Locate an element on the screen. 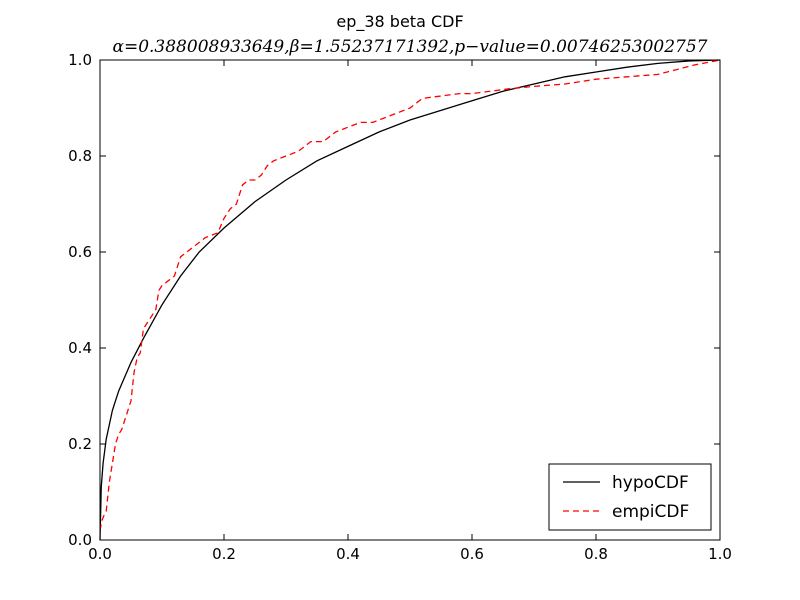 The width and height of the screenshot is (800, 600). legend-label-hypocdf: hypoCDF is located at coordinates (650, 483).